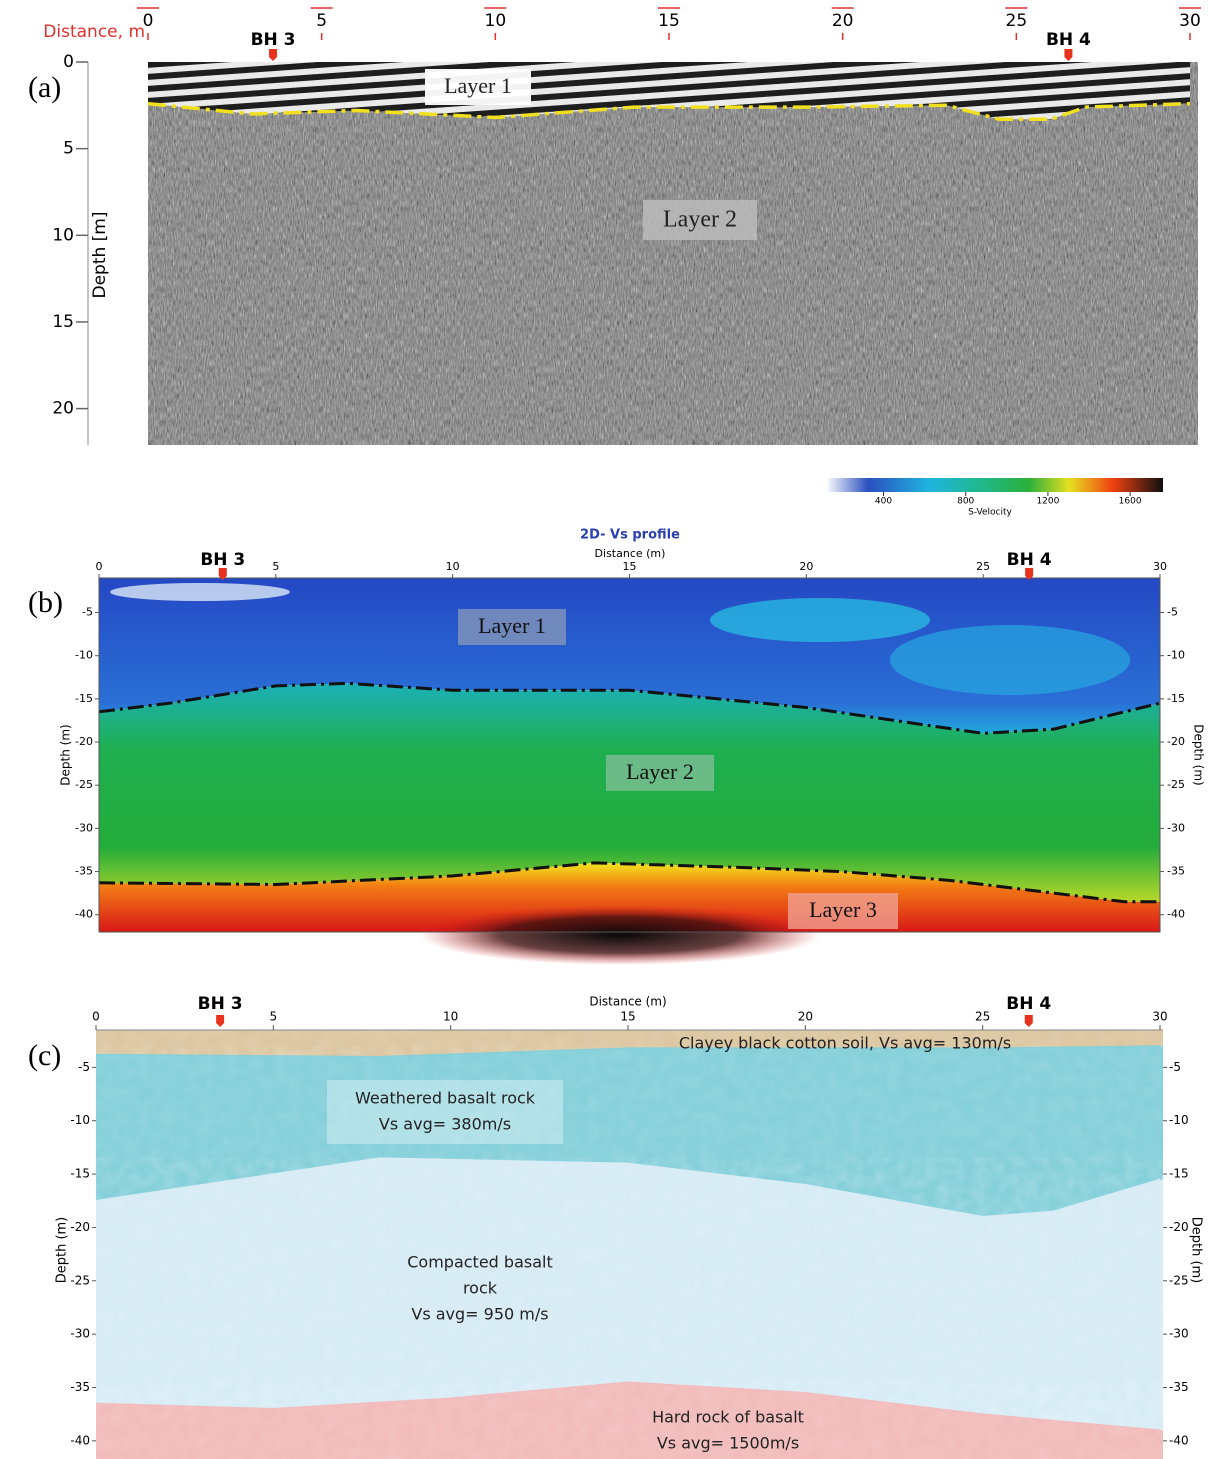  I want to click on colorbar-tick-label: 1600, so click(1130, 502).